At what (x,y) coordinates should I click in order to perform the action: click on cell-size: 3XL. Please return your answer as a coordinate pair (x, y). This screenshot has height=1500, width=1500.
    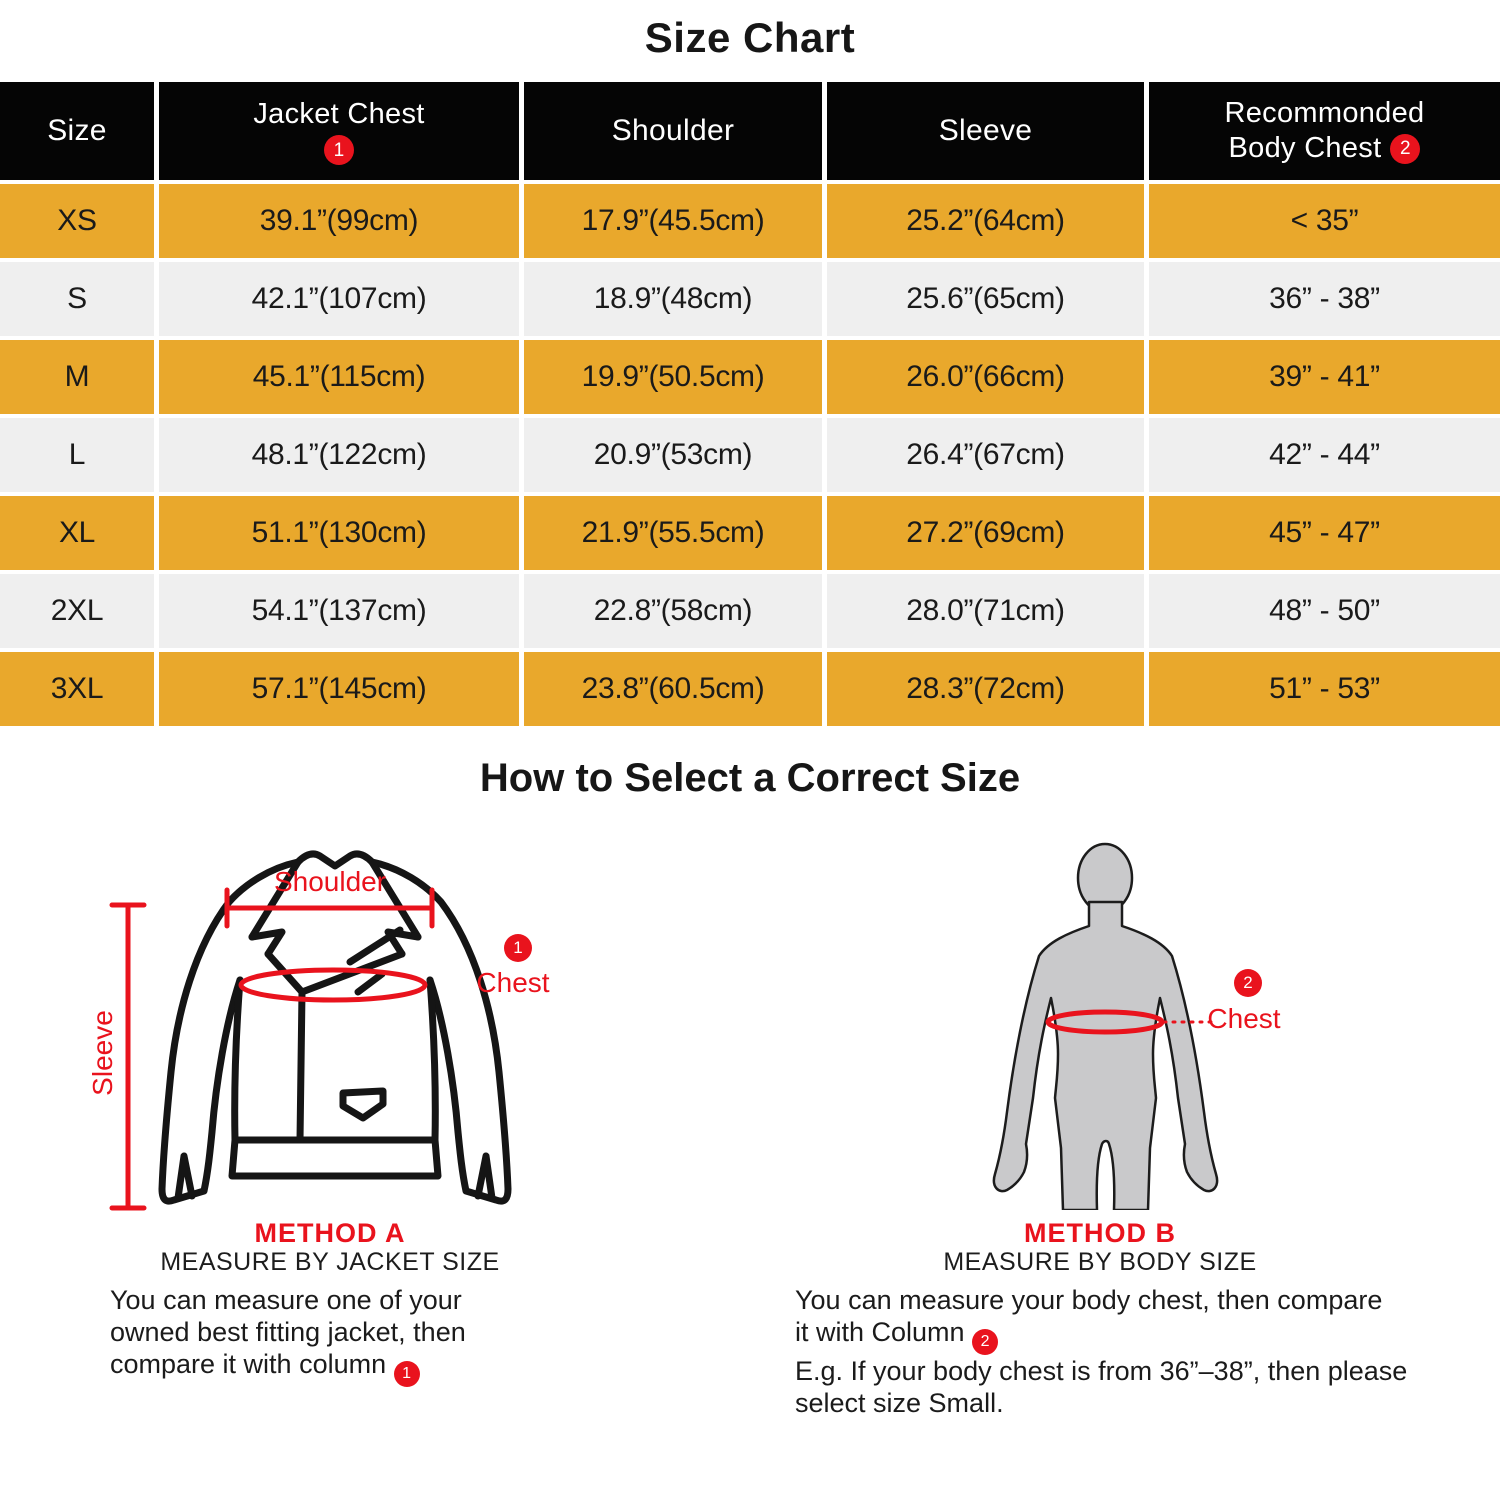
    Looking at the image, I should click on (77, 689).